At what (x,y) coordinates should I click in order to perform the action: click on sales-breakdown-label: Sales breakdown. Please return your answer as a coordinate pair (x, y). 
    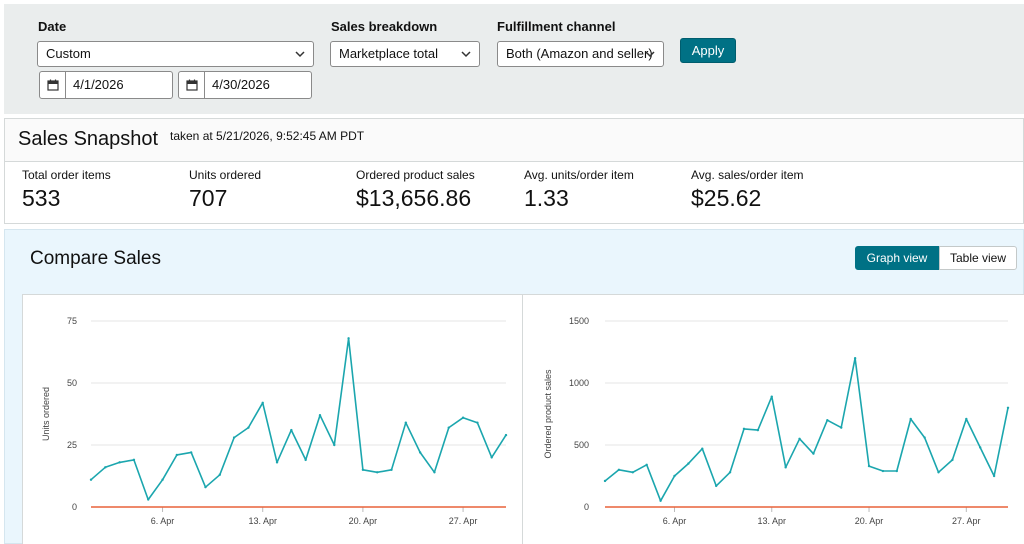
    Looking at the image, I should click on (384, 26).